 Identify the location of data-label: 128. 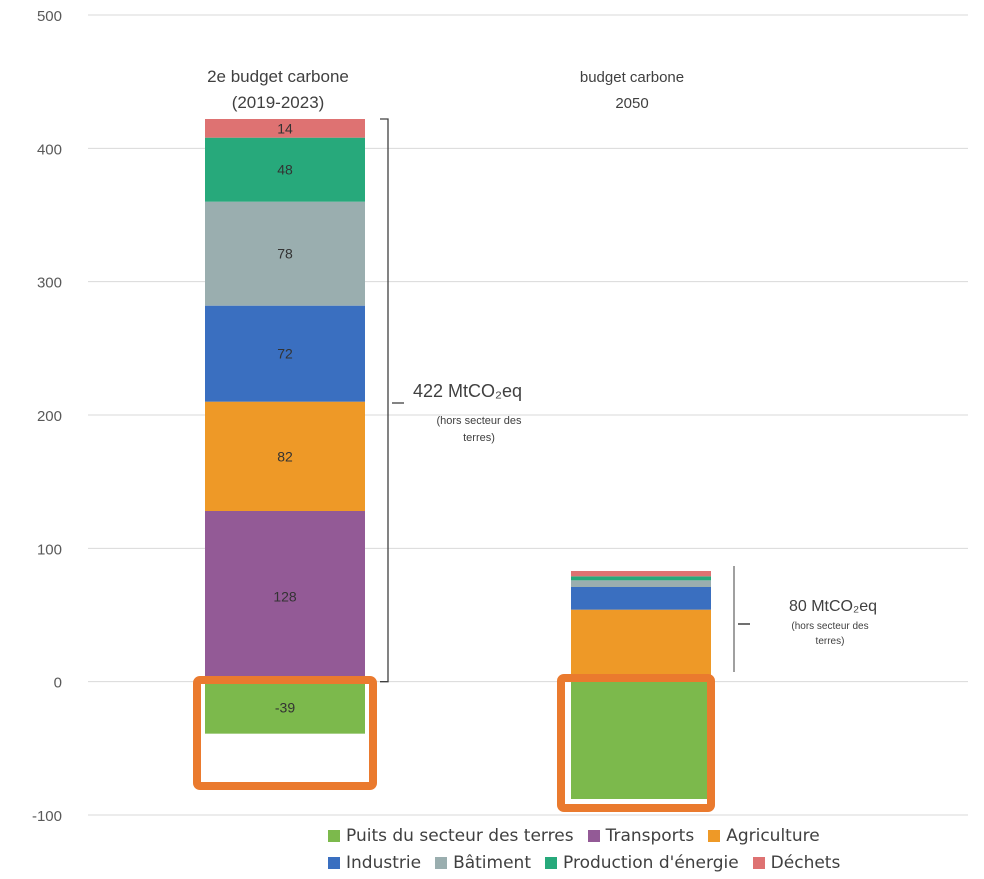
(285, 596).